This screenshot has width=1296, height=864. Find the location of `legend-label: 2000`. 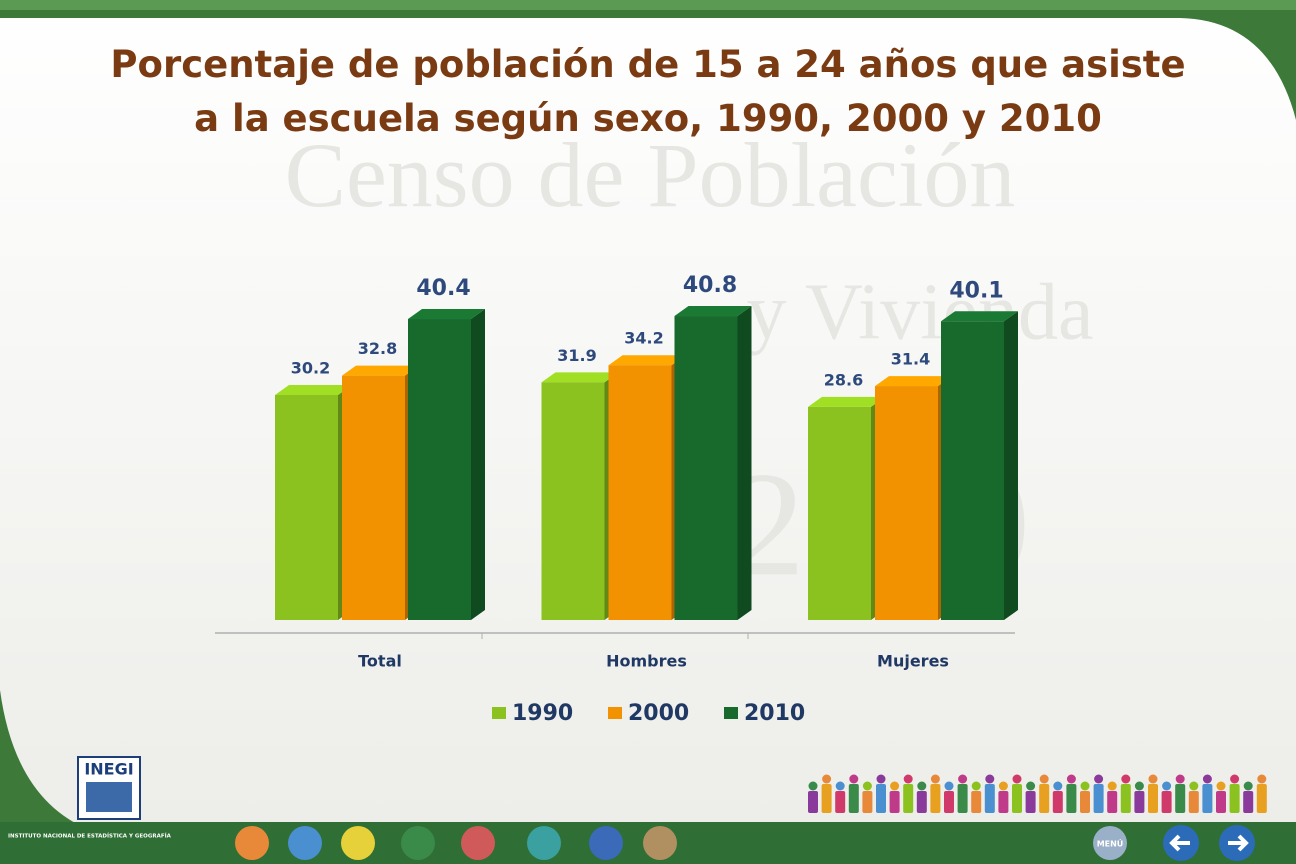

legend-label: 2000 is located at coordinates (658, 713).